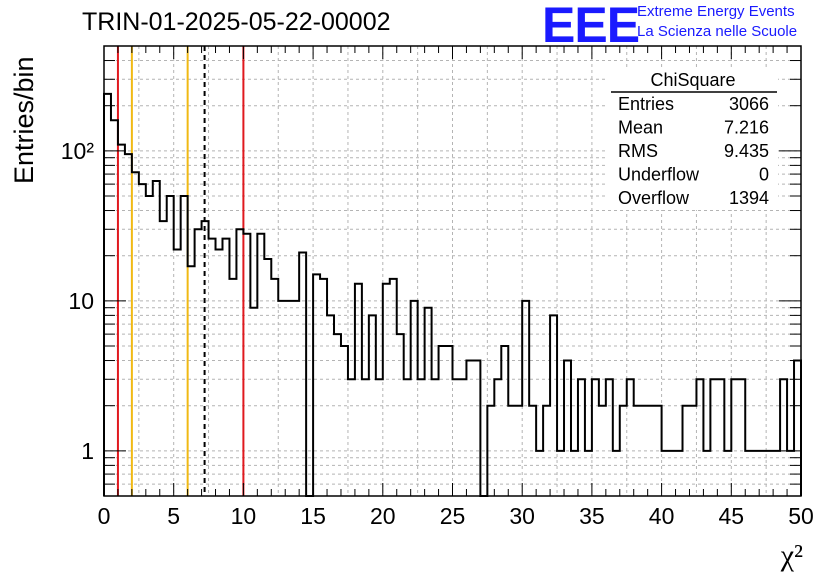  Describe the element at coordinates (749, 104) in the screenshot. I see `stats-value: 3066` at that location.